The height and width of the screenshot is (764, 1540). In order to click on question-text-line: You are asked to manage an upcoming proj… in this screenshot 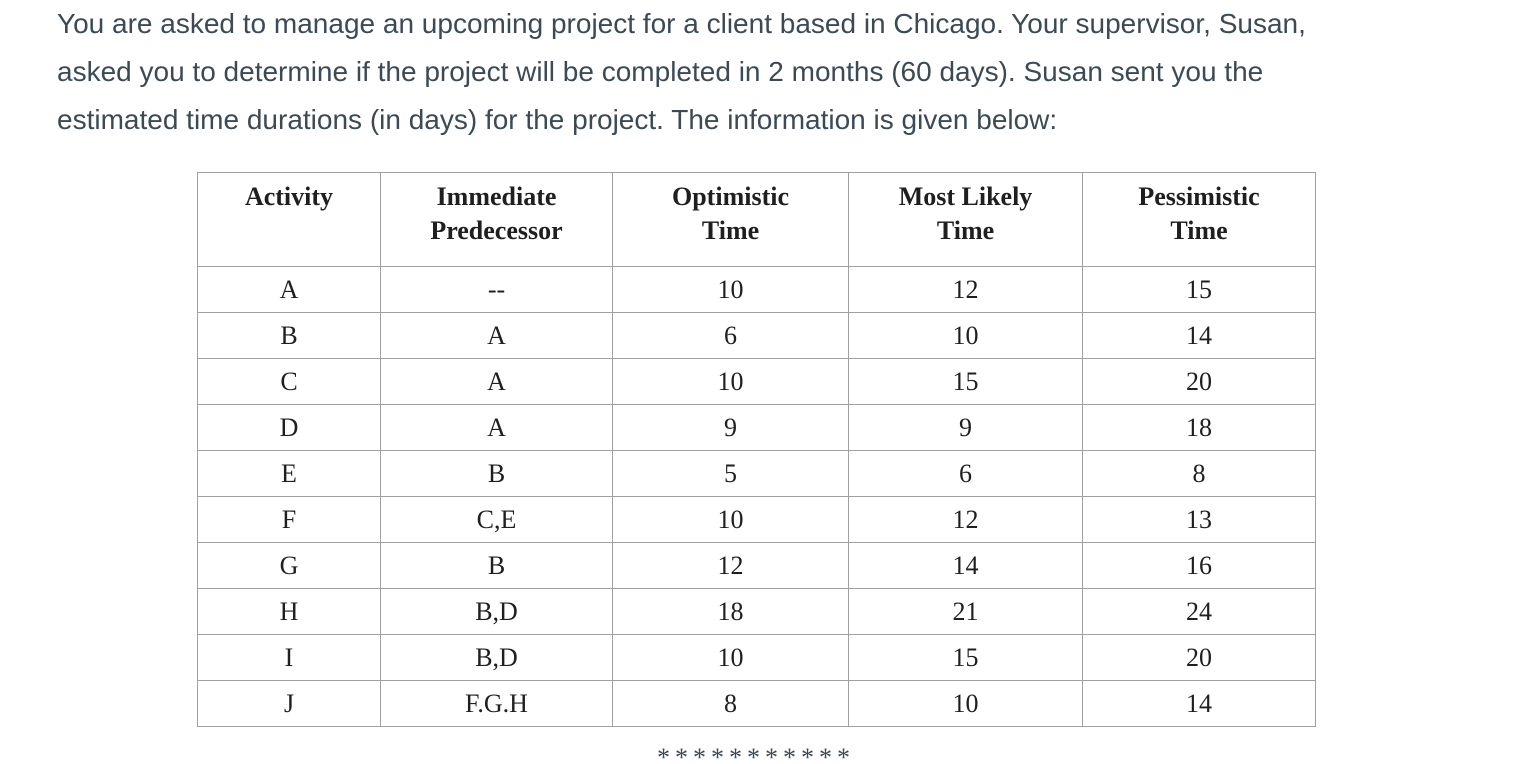, I will do `click(681, 23)`.